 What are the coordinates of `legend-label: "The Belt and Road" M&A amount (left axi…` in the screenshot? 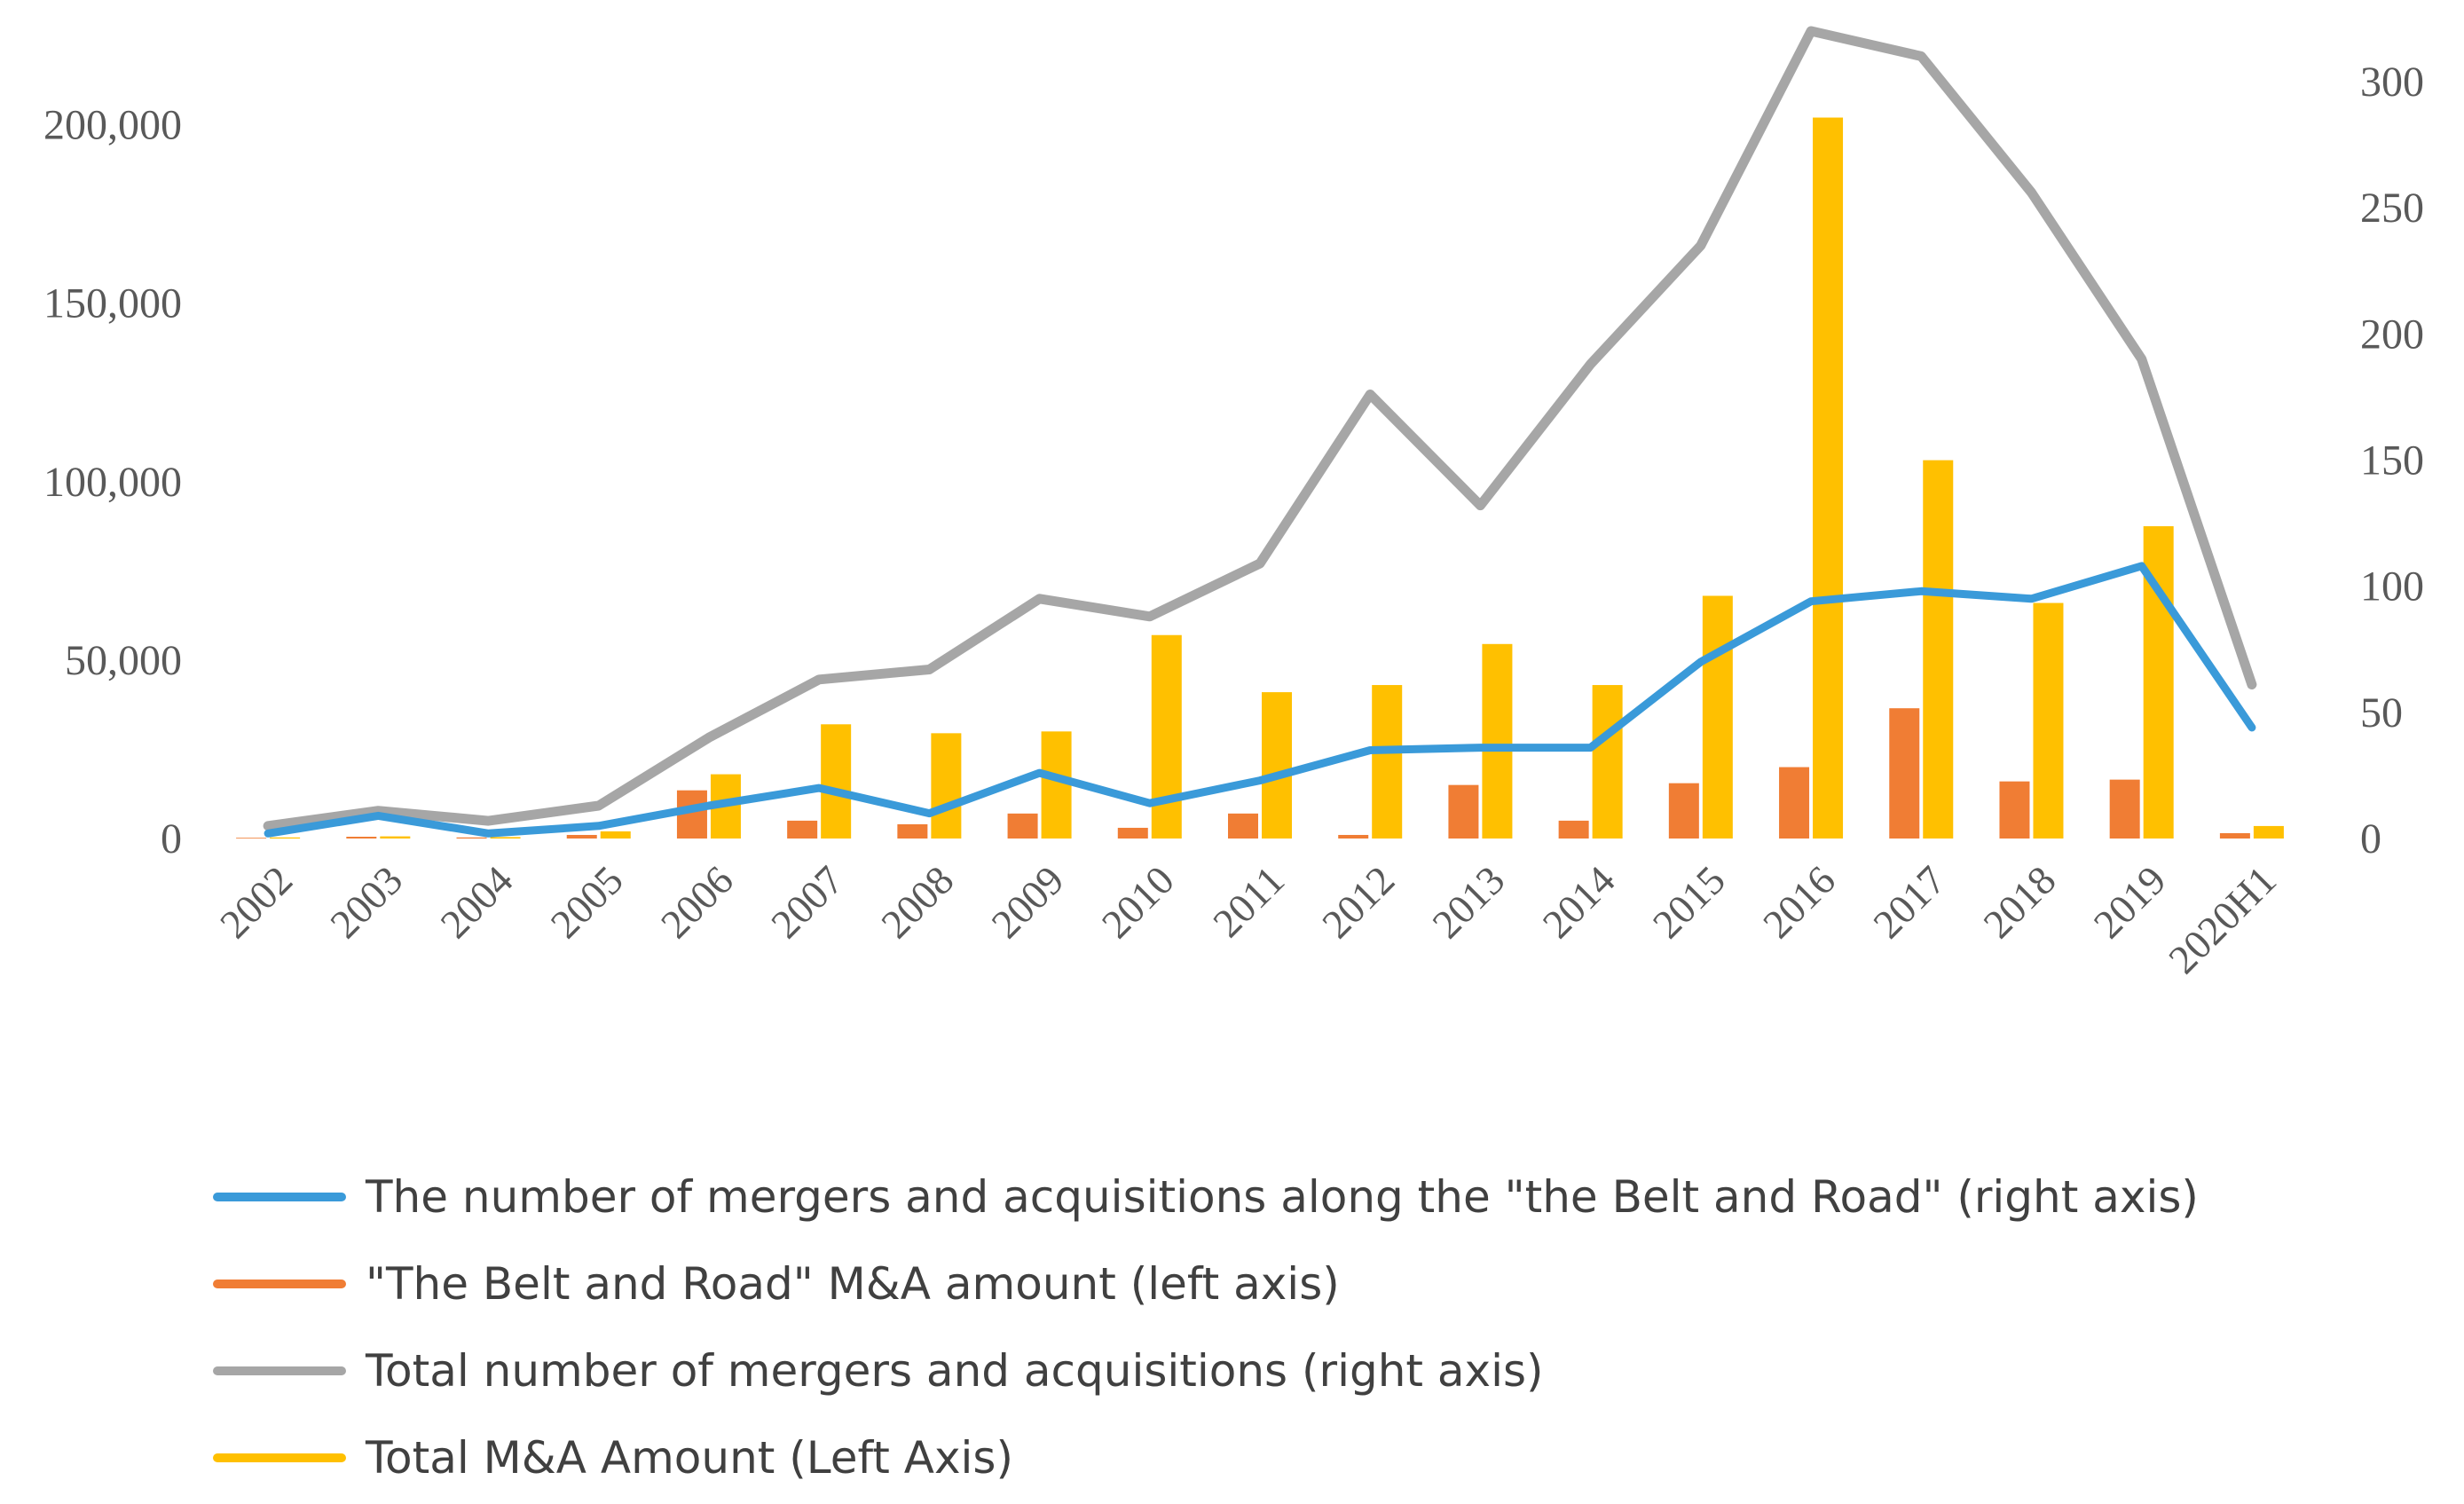 It's located at (853, 1284).